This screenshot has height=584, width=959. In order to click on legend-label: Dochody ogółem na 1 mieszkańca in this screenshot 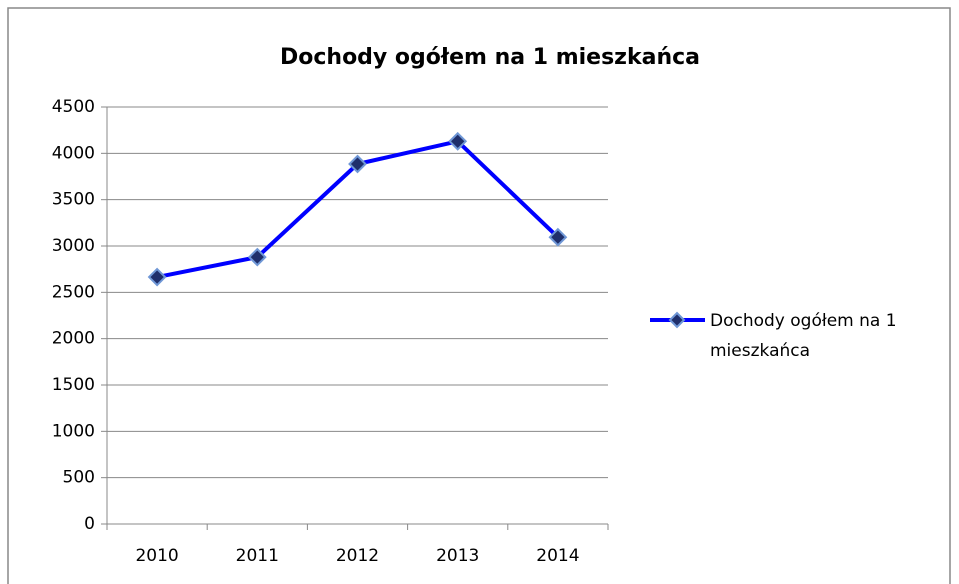, I will do `click(803, 336)`.